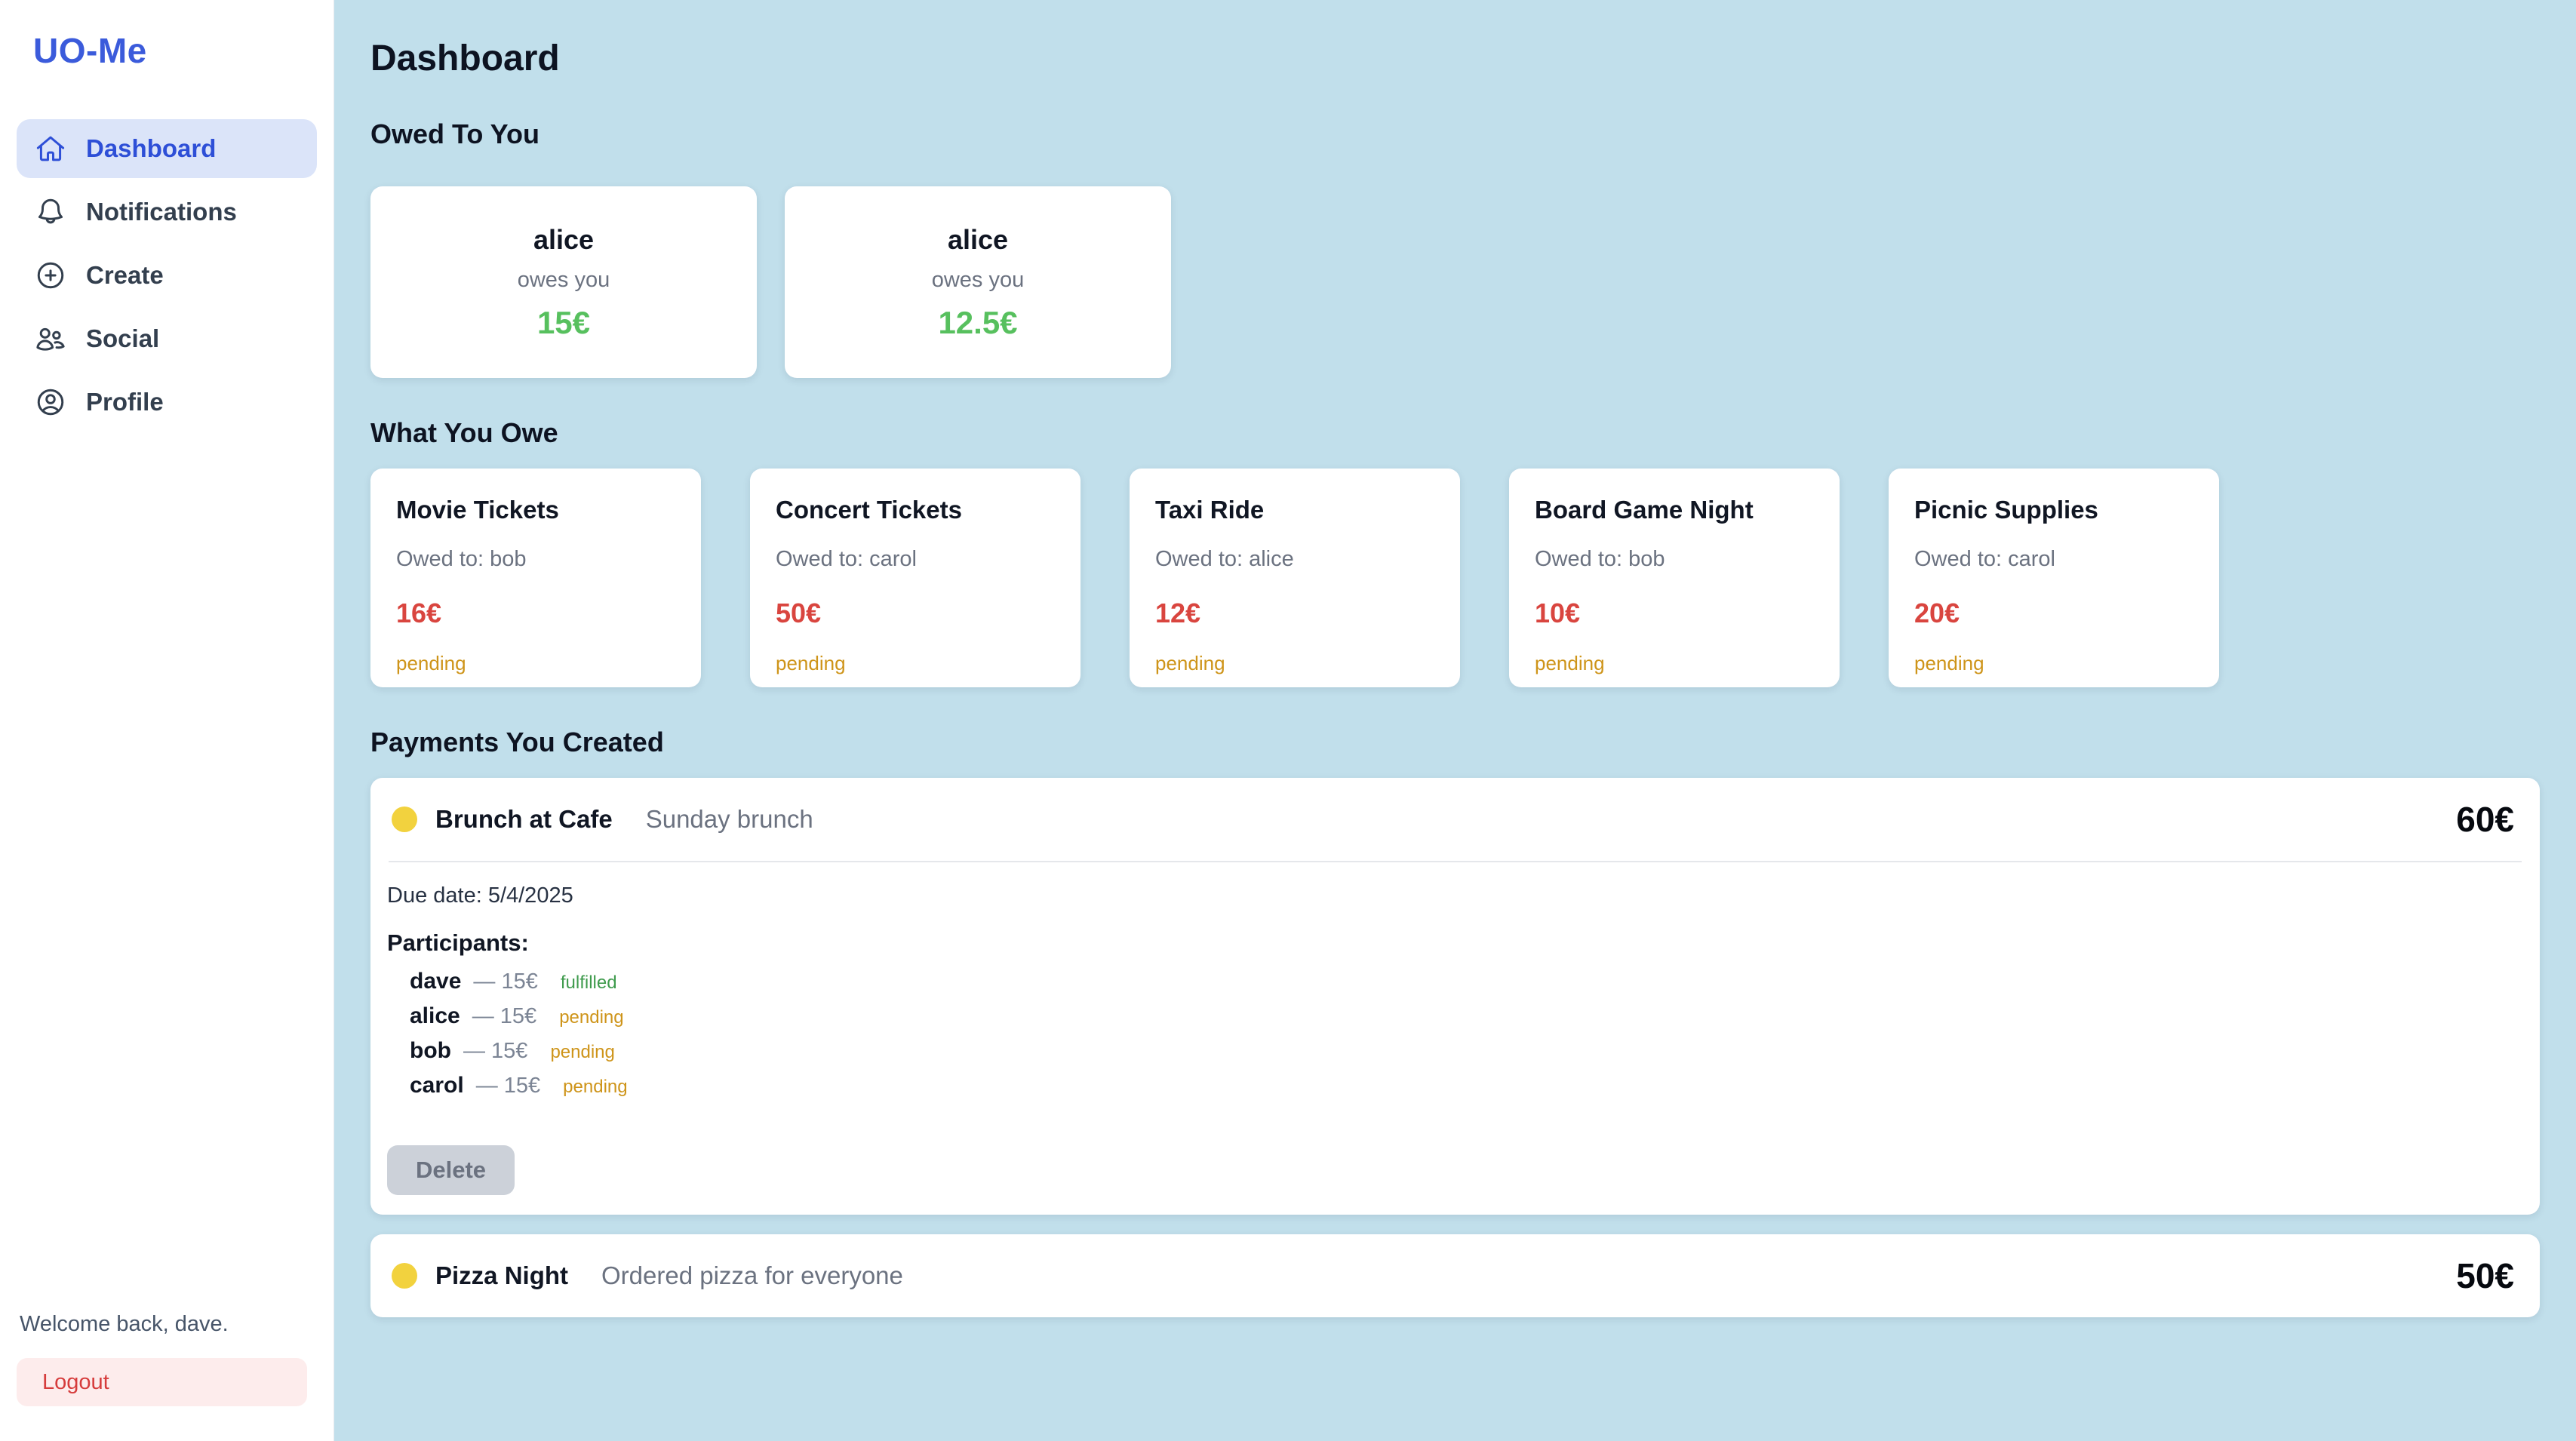  What do you see at coordinates (1466, 1085) in the screenshot?
I see `participant-row: carol — 15€ pending` at bounding box center [1466, 1085].